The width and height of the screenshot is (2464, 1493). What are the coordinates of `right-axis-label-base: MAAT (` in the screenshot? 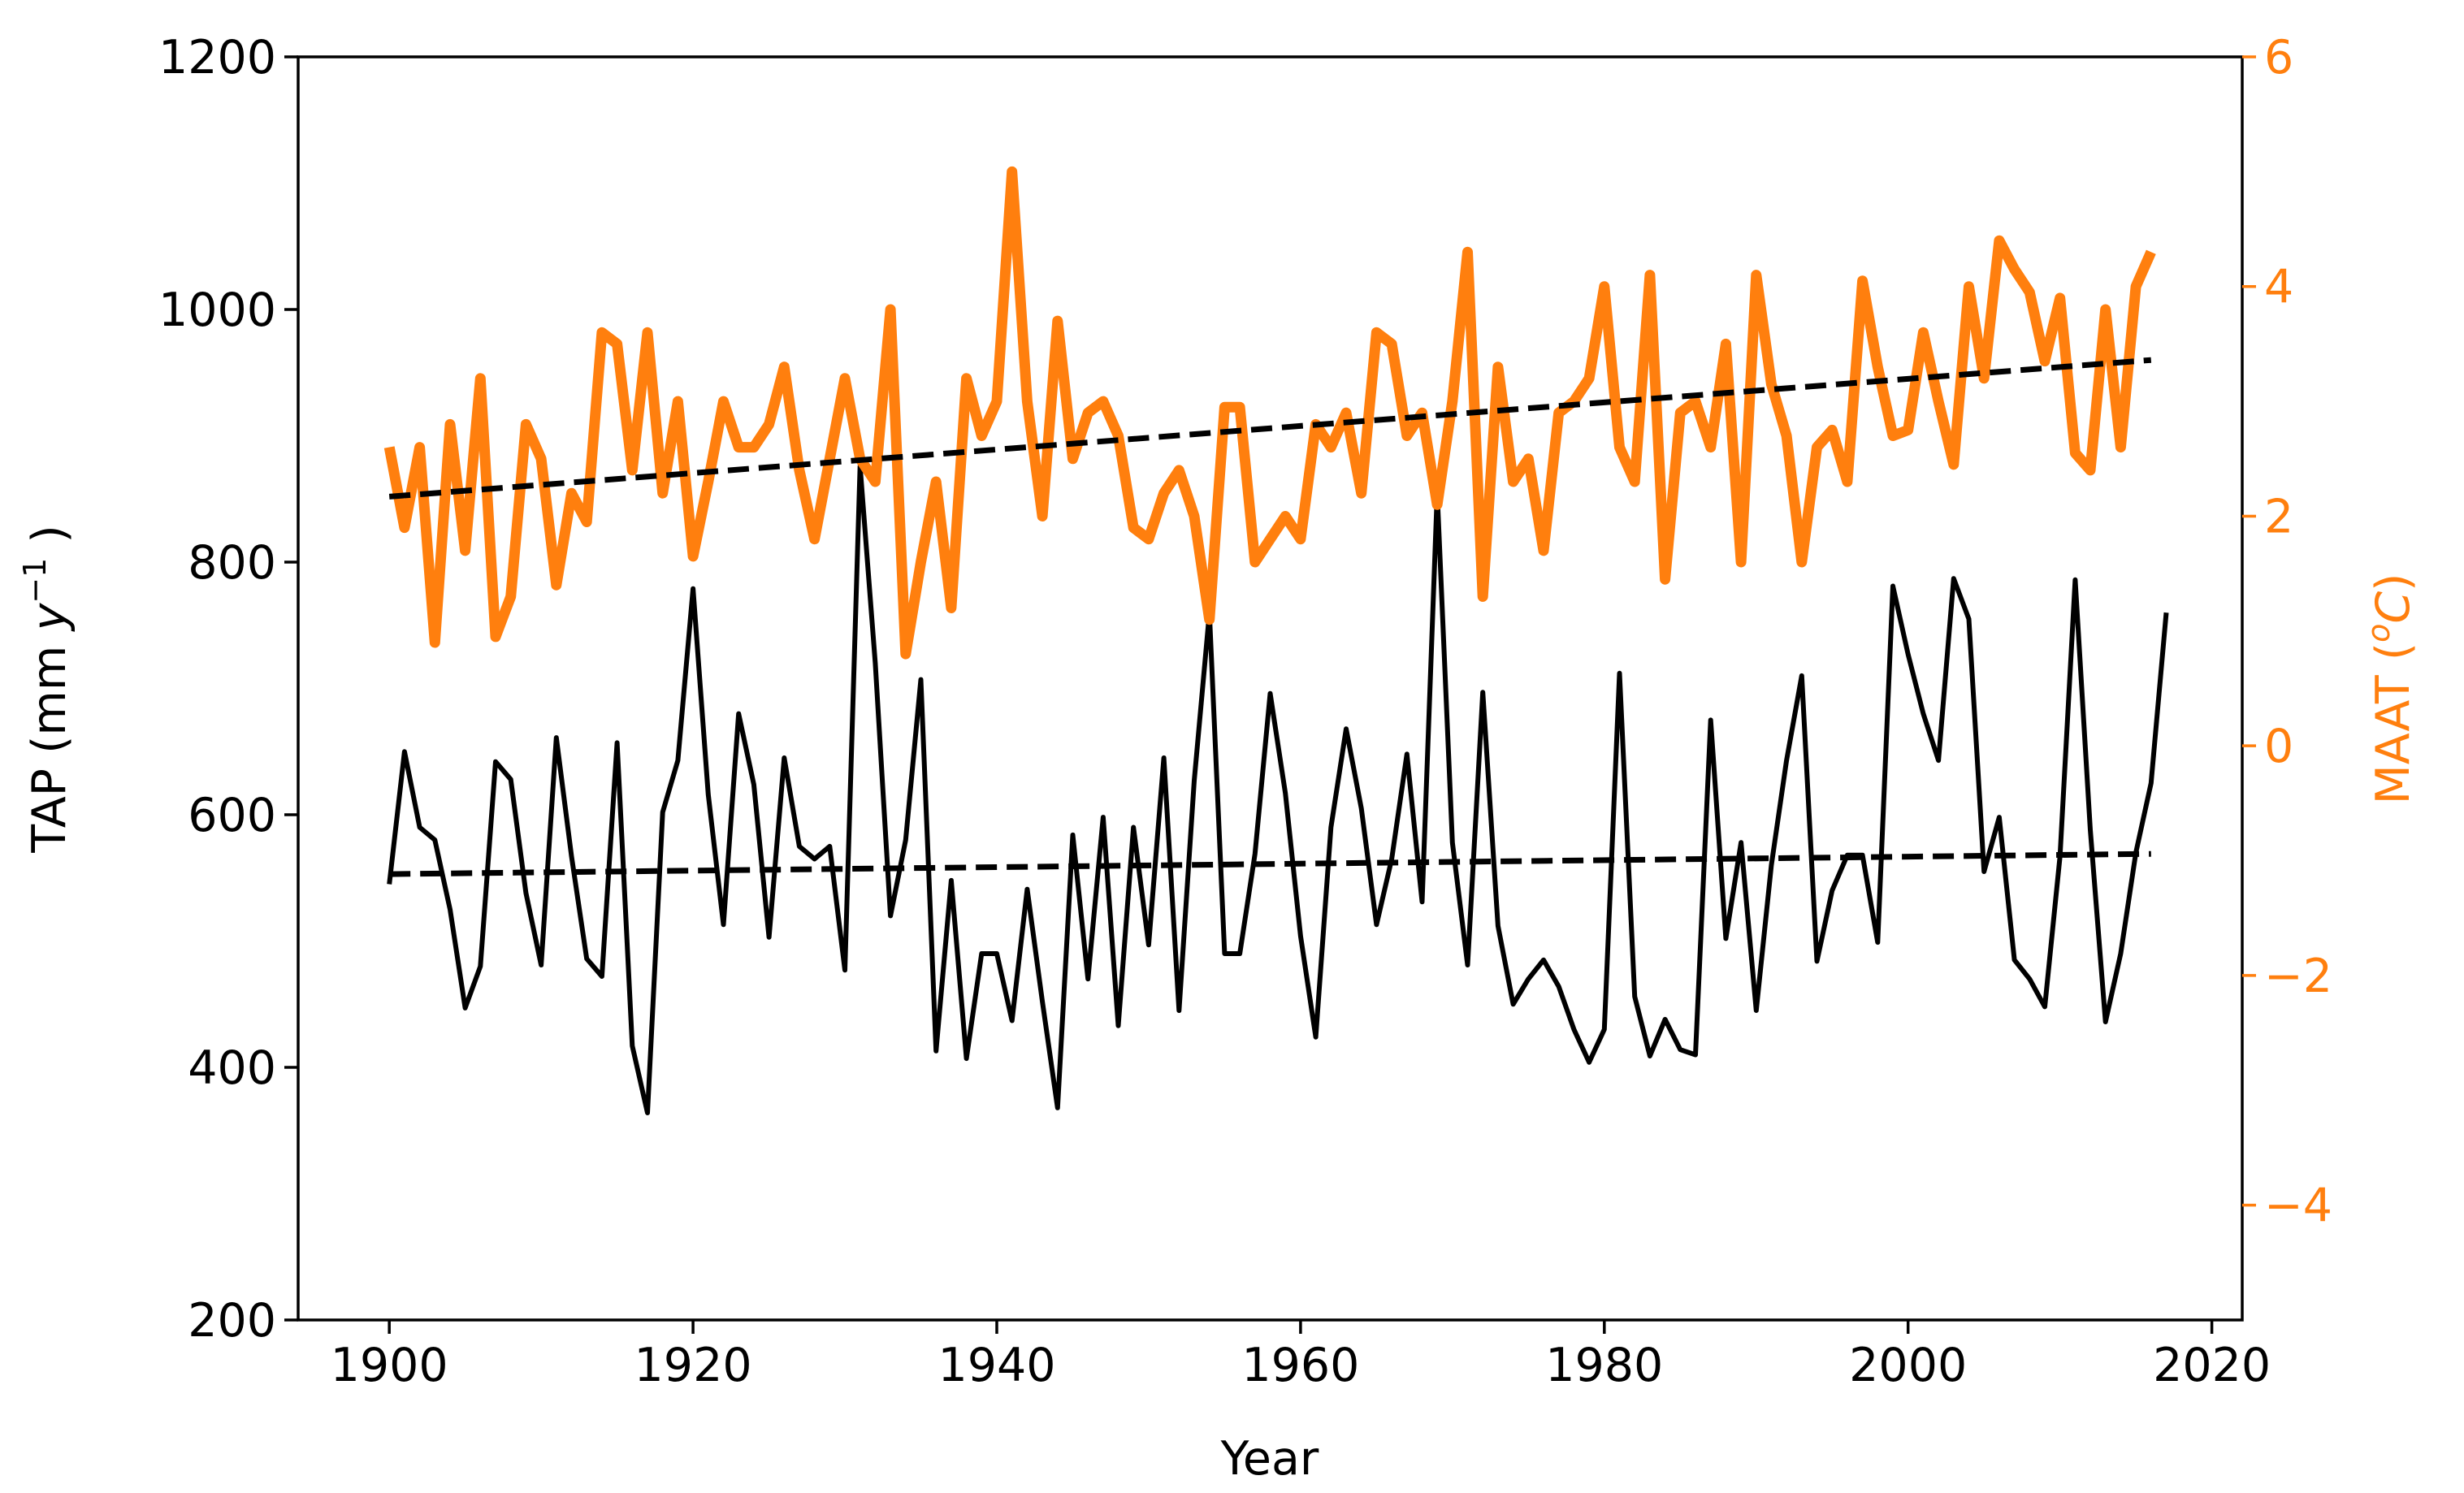 It's located at (2393, 724).